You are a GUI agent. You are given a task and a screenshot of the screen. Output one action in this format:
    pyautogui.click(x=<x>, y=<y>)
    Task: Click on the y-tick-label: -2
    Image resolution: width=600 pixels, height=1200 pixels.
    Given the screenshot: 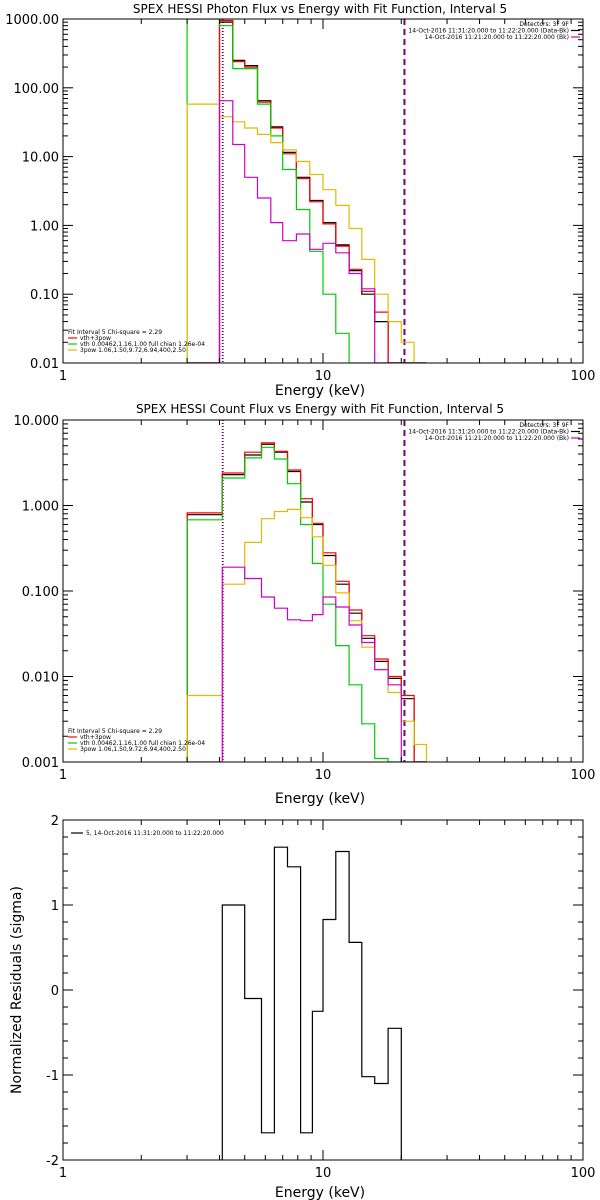 What is the action you would take?
    pyautogui.click(x=52, y=1161)
    